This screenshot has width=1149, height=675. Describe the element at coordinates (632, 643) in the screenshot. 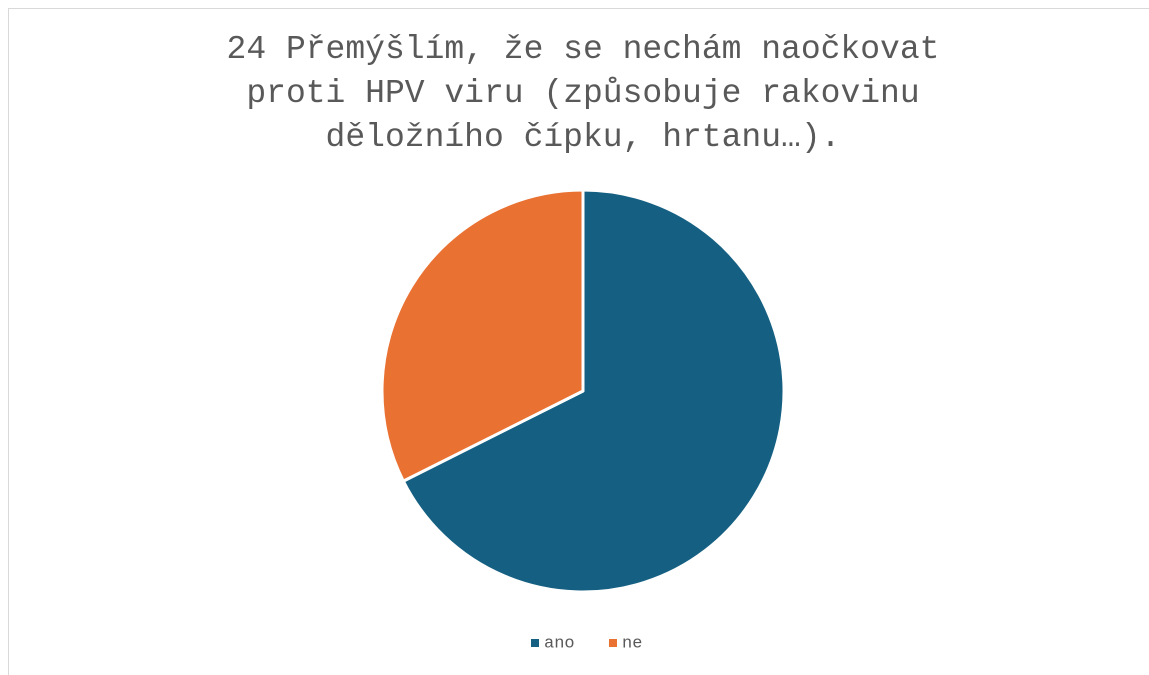

I see `legend-label: ne` at that location.